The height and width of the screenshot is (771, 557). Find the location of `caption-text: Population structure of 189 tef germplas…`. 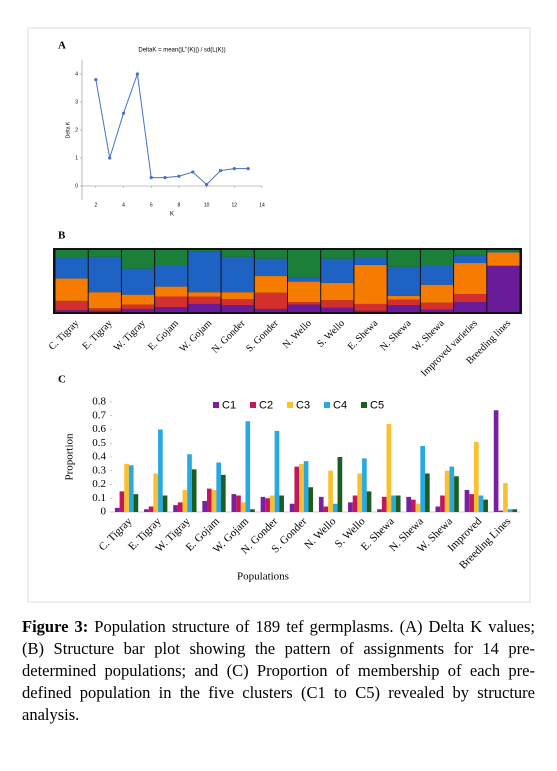

caption-text: Population structure of 189 tef germplas… is located at coordinates (279, 670).